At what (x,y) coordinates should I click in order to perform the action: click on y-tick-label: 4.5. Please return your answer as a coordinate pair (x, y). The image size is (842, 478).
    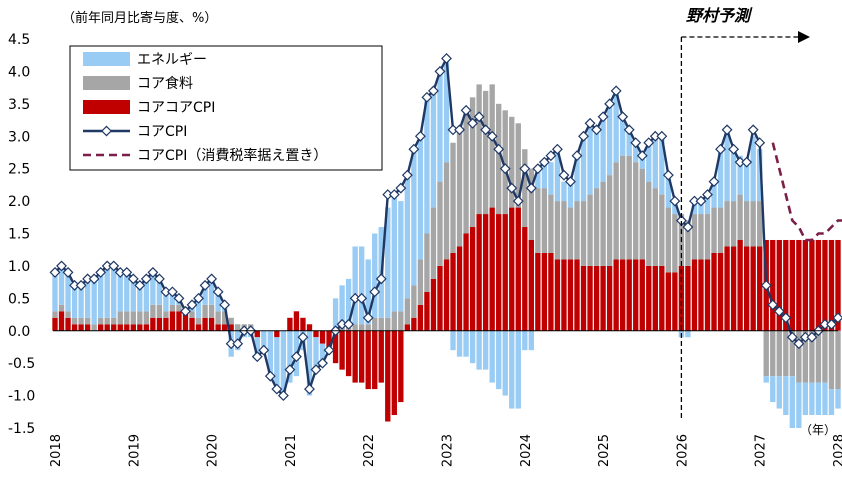
    Looking at the image, I should click on (19, 40).